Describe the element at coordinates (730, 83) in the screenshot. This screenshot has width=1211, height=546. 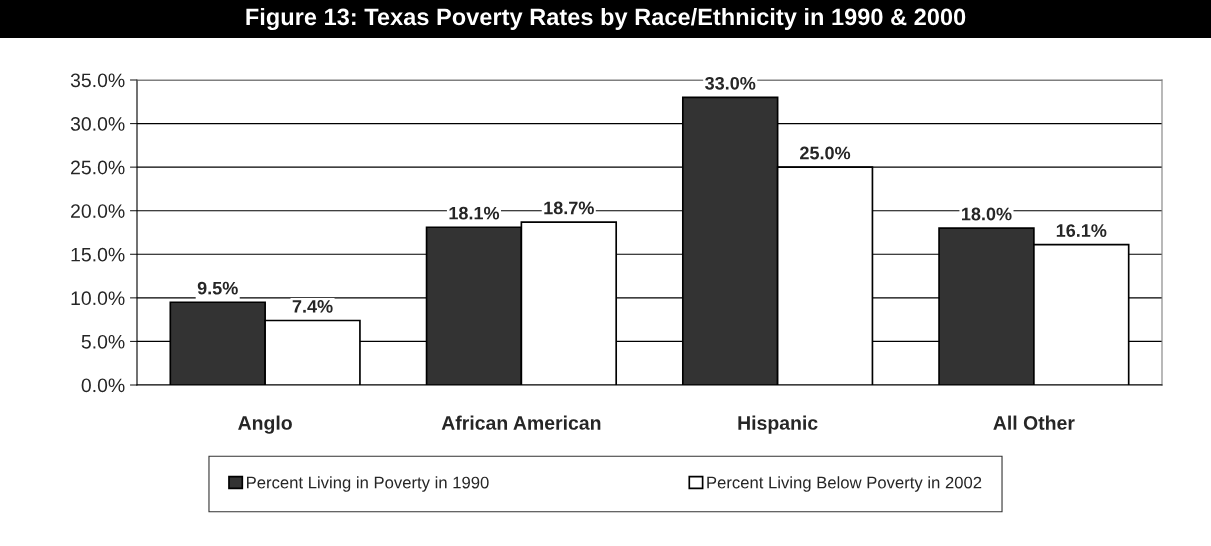
I see `data-label: 33.0%` at that location.